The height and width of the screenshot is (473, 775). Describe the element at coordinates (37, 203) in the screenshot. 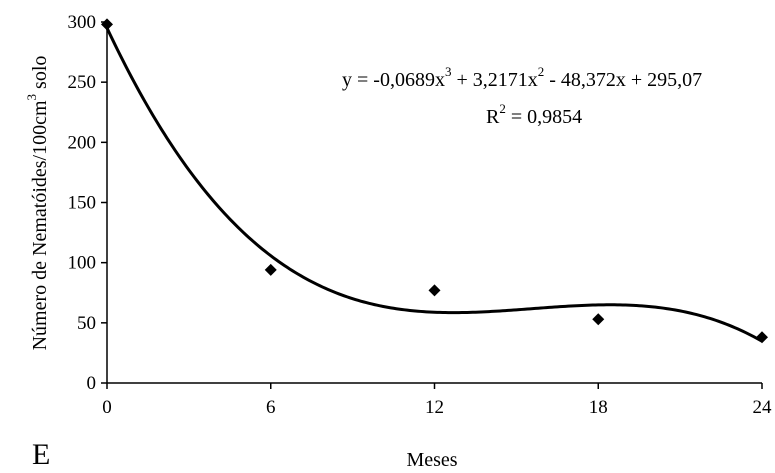

I see `y-axis-title: Número de Nematóides/100cm3 solo` at that location.